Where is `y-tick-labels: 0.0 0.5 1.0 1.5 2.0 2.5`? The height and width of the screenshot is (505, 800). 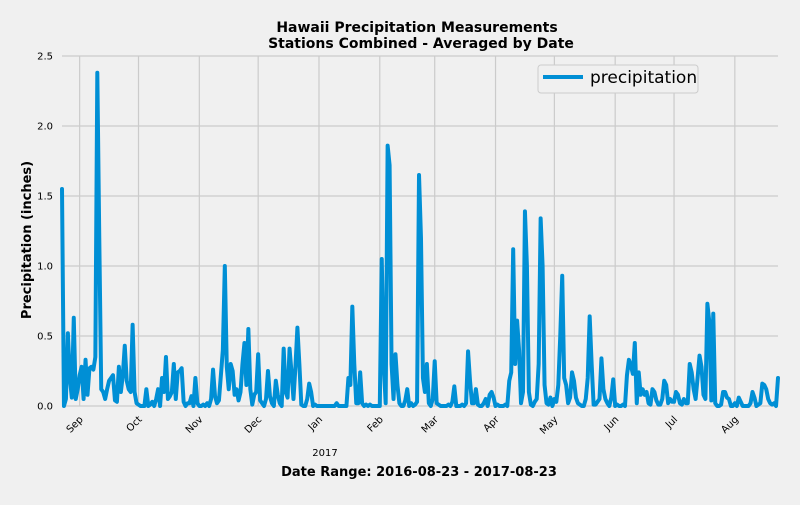
y-tick-labels: 0.0 0.5 1.0 1.5 2.0 2.5 is located at coordinates (45, 232).